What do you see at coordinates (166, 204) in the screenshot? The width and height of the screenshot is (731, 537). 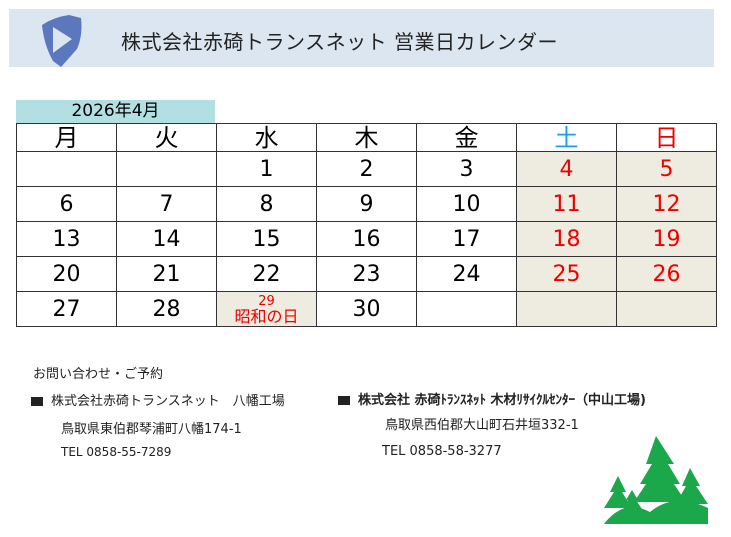 I see `day-cell: 7` at bounding box center [166, 204].